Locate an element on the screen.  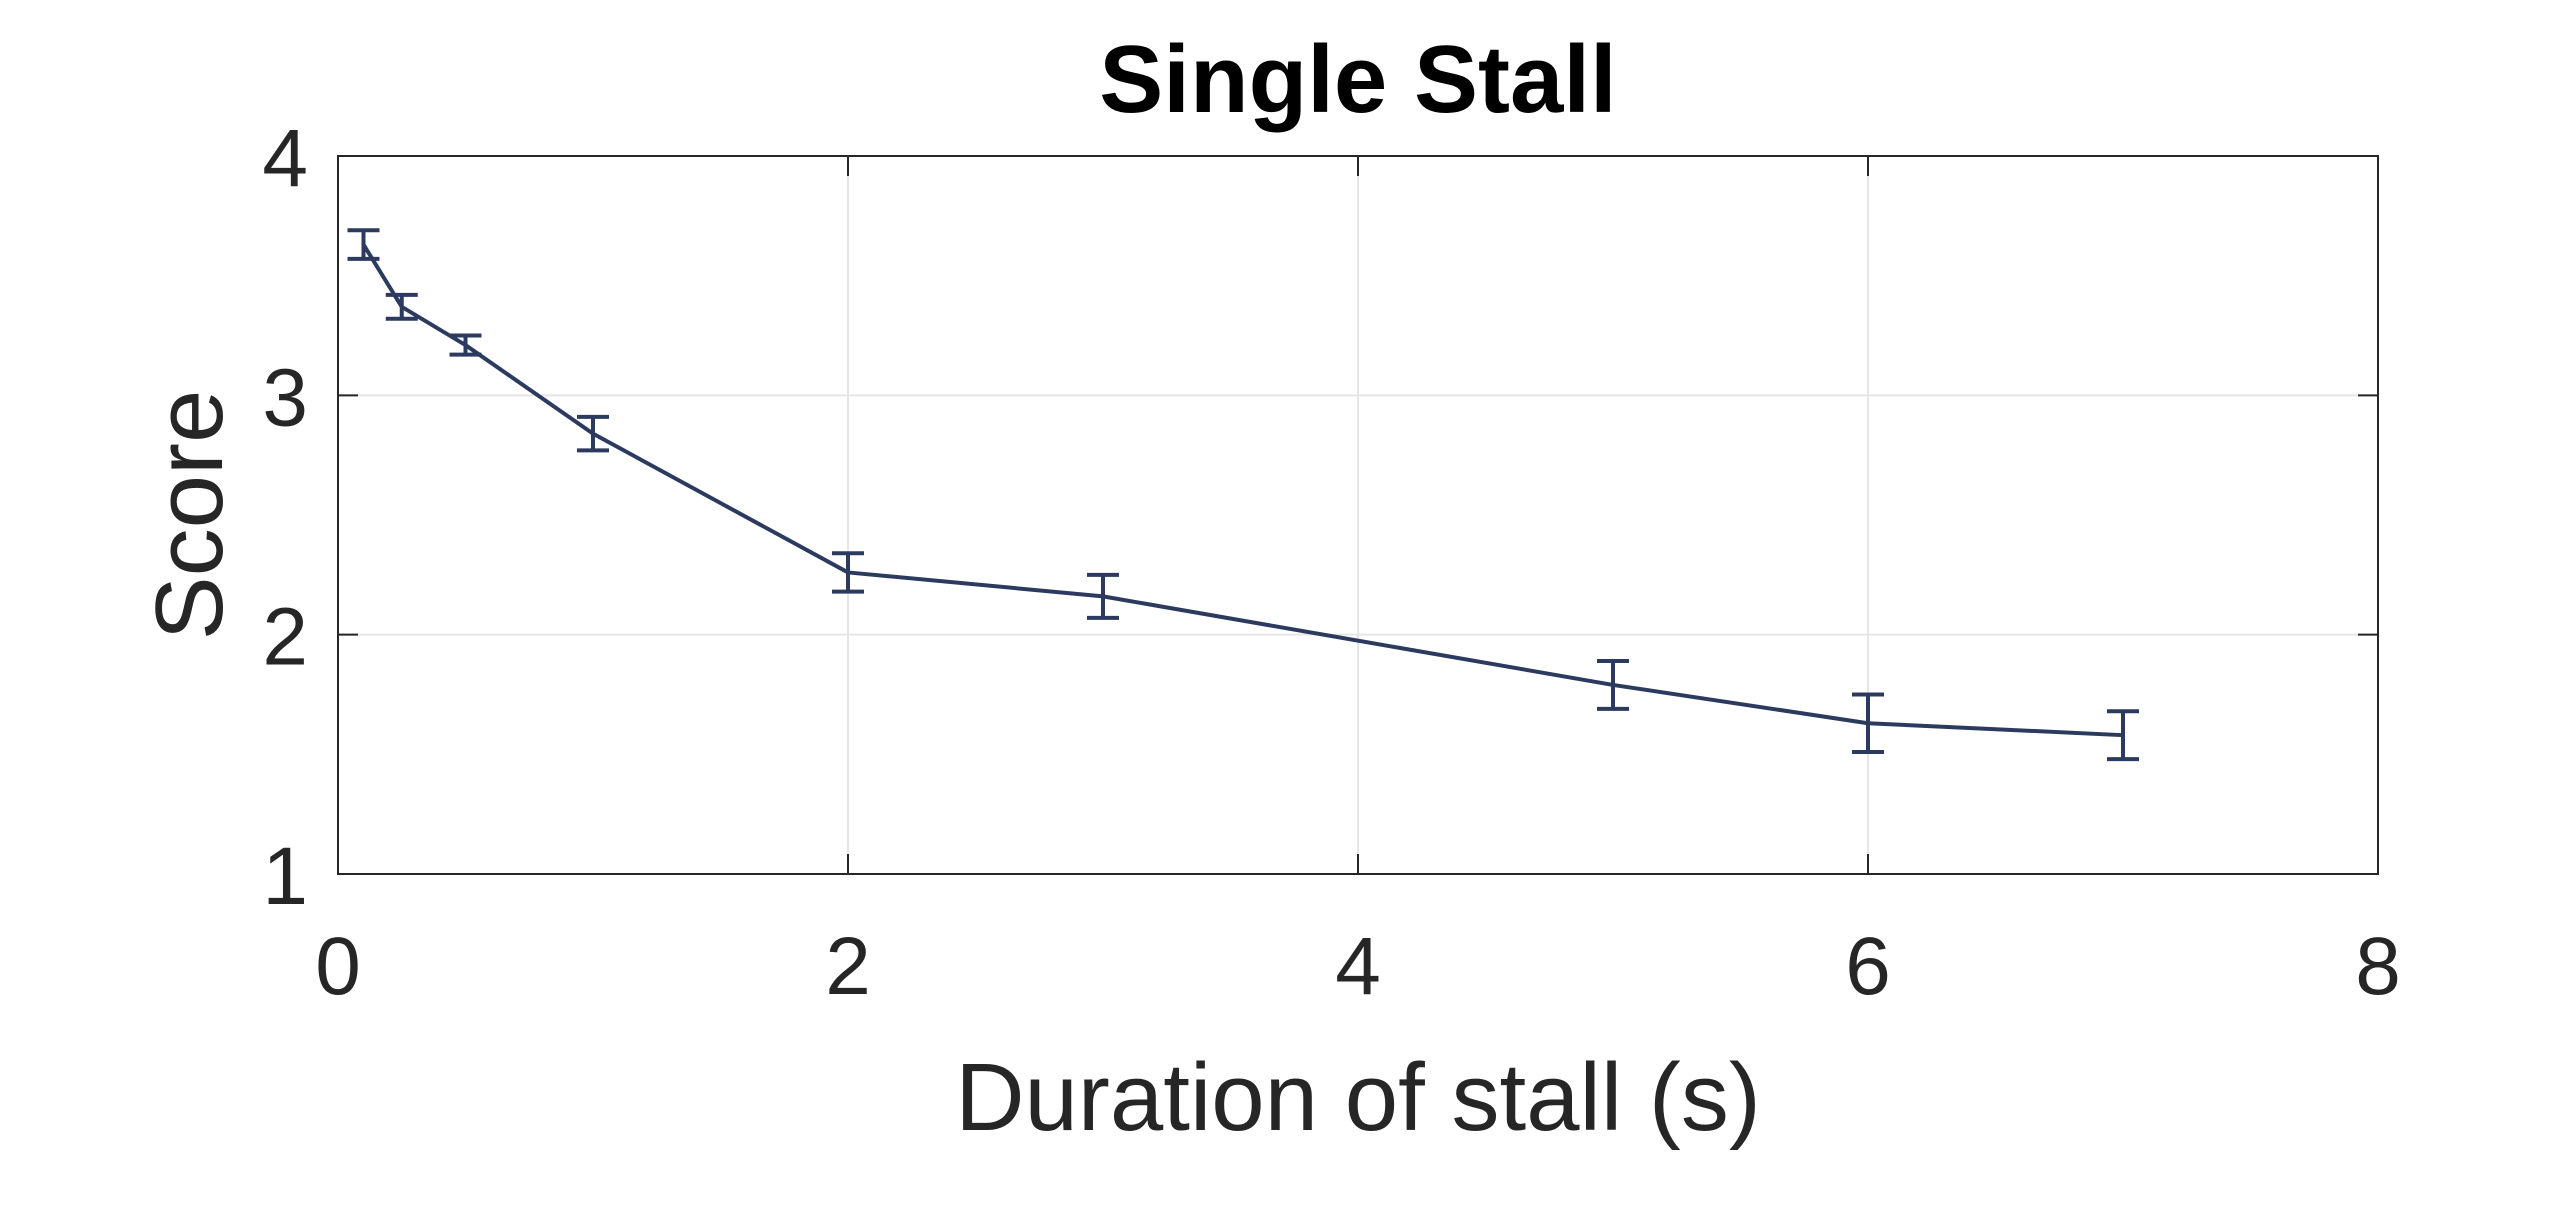
y-tick-labels: 1 2 3 4 is located at coordinates (285, 517).